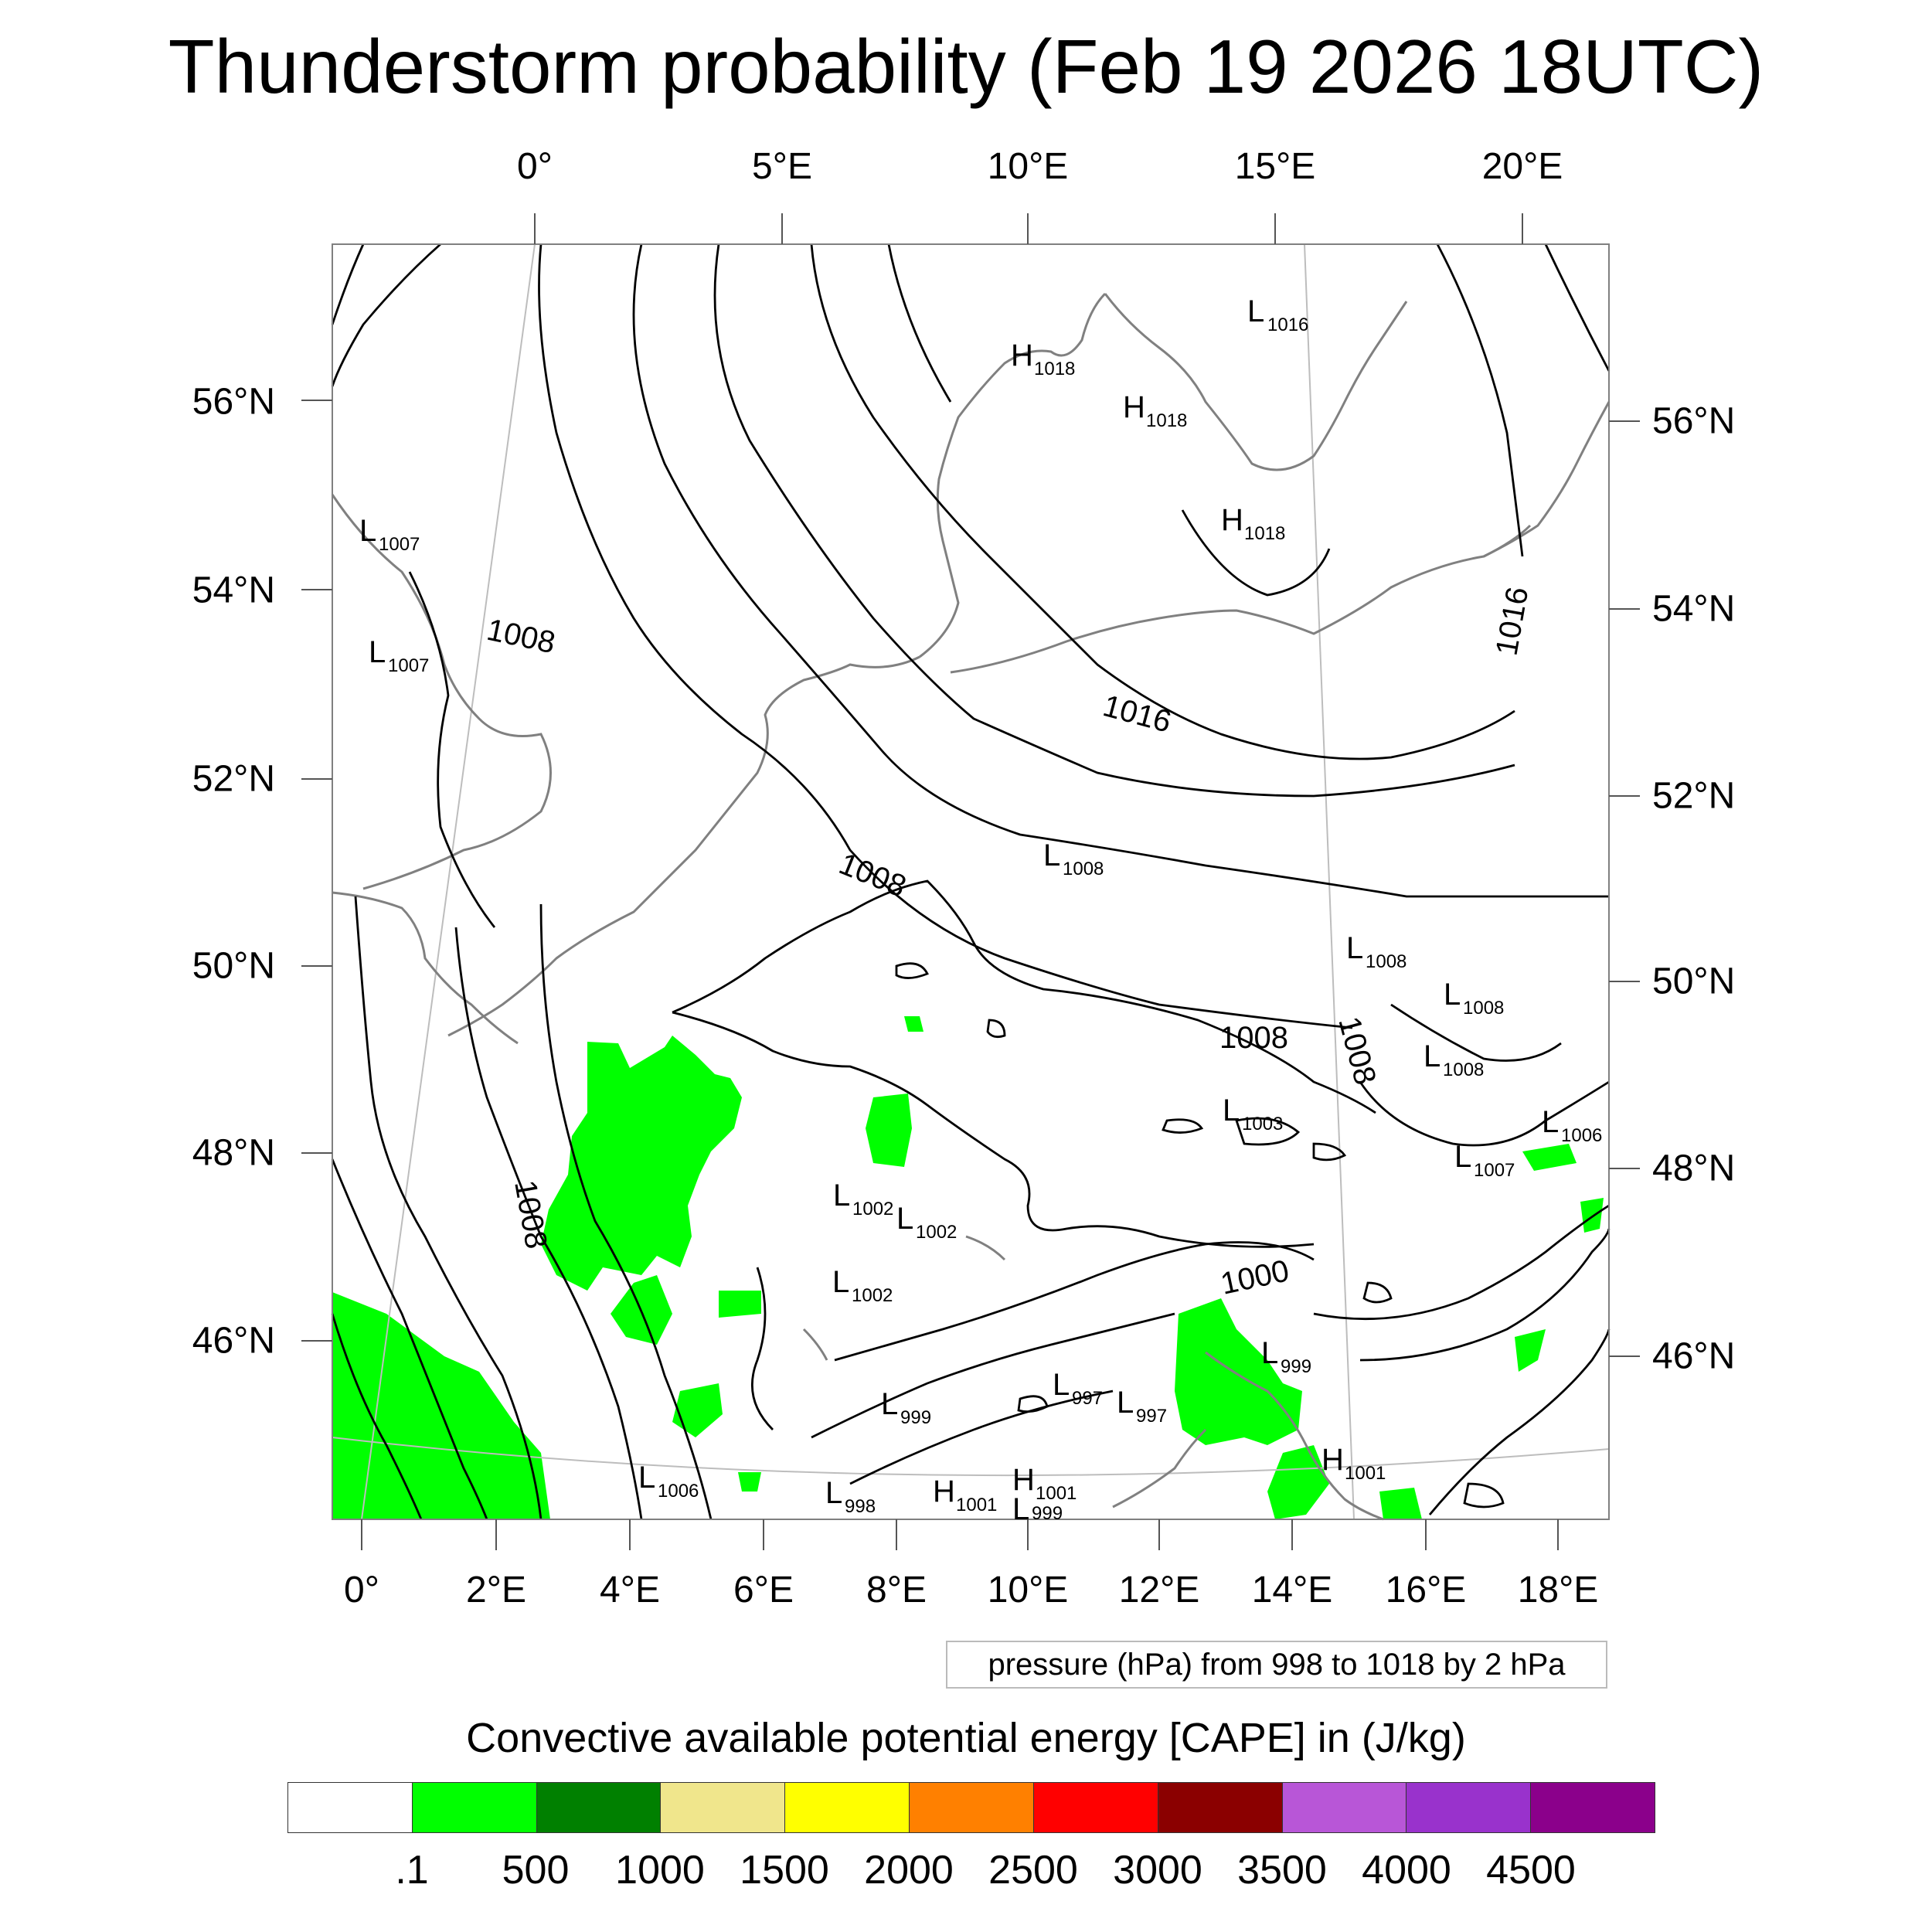 Image resolution: width=1932 pixels, height=1932 pixels. Describe the element at coordinates (660, 1870) in the screenshot. I see `colorbar-tick-label: 1000` at that location.